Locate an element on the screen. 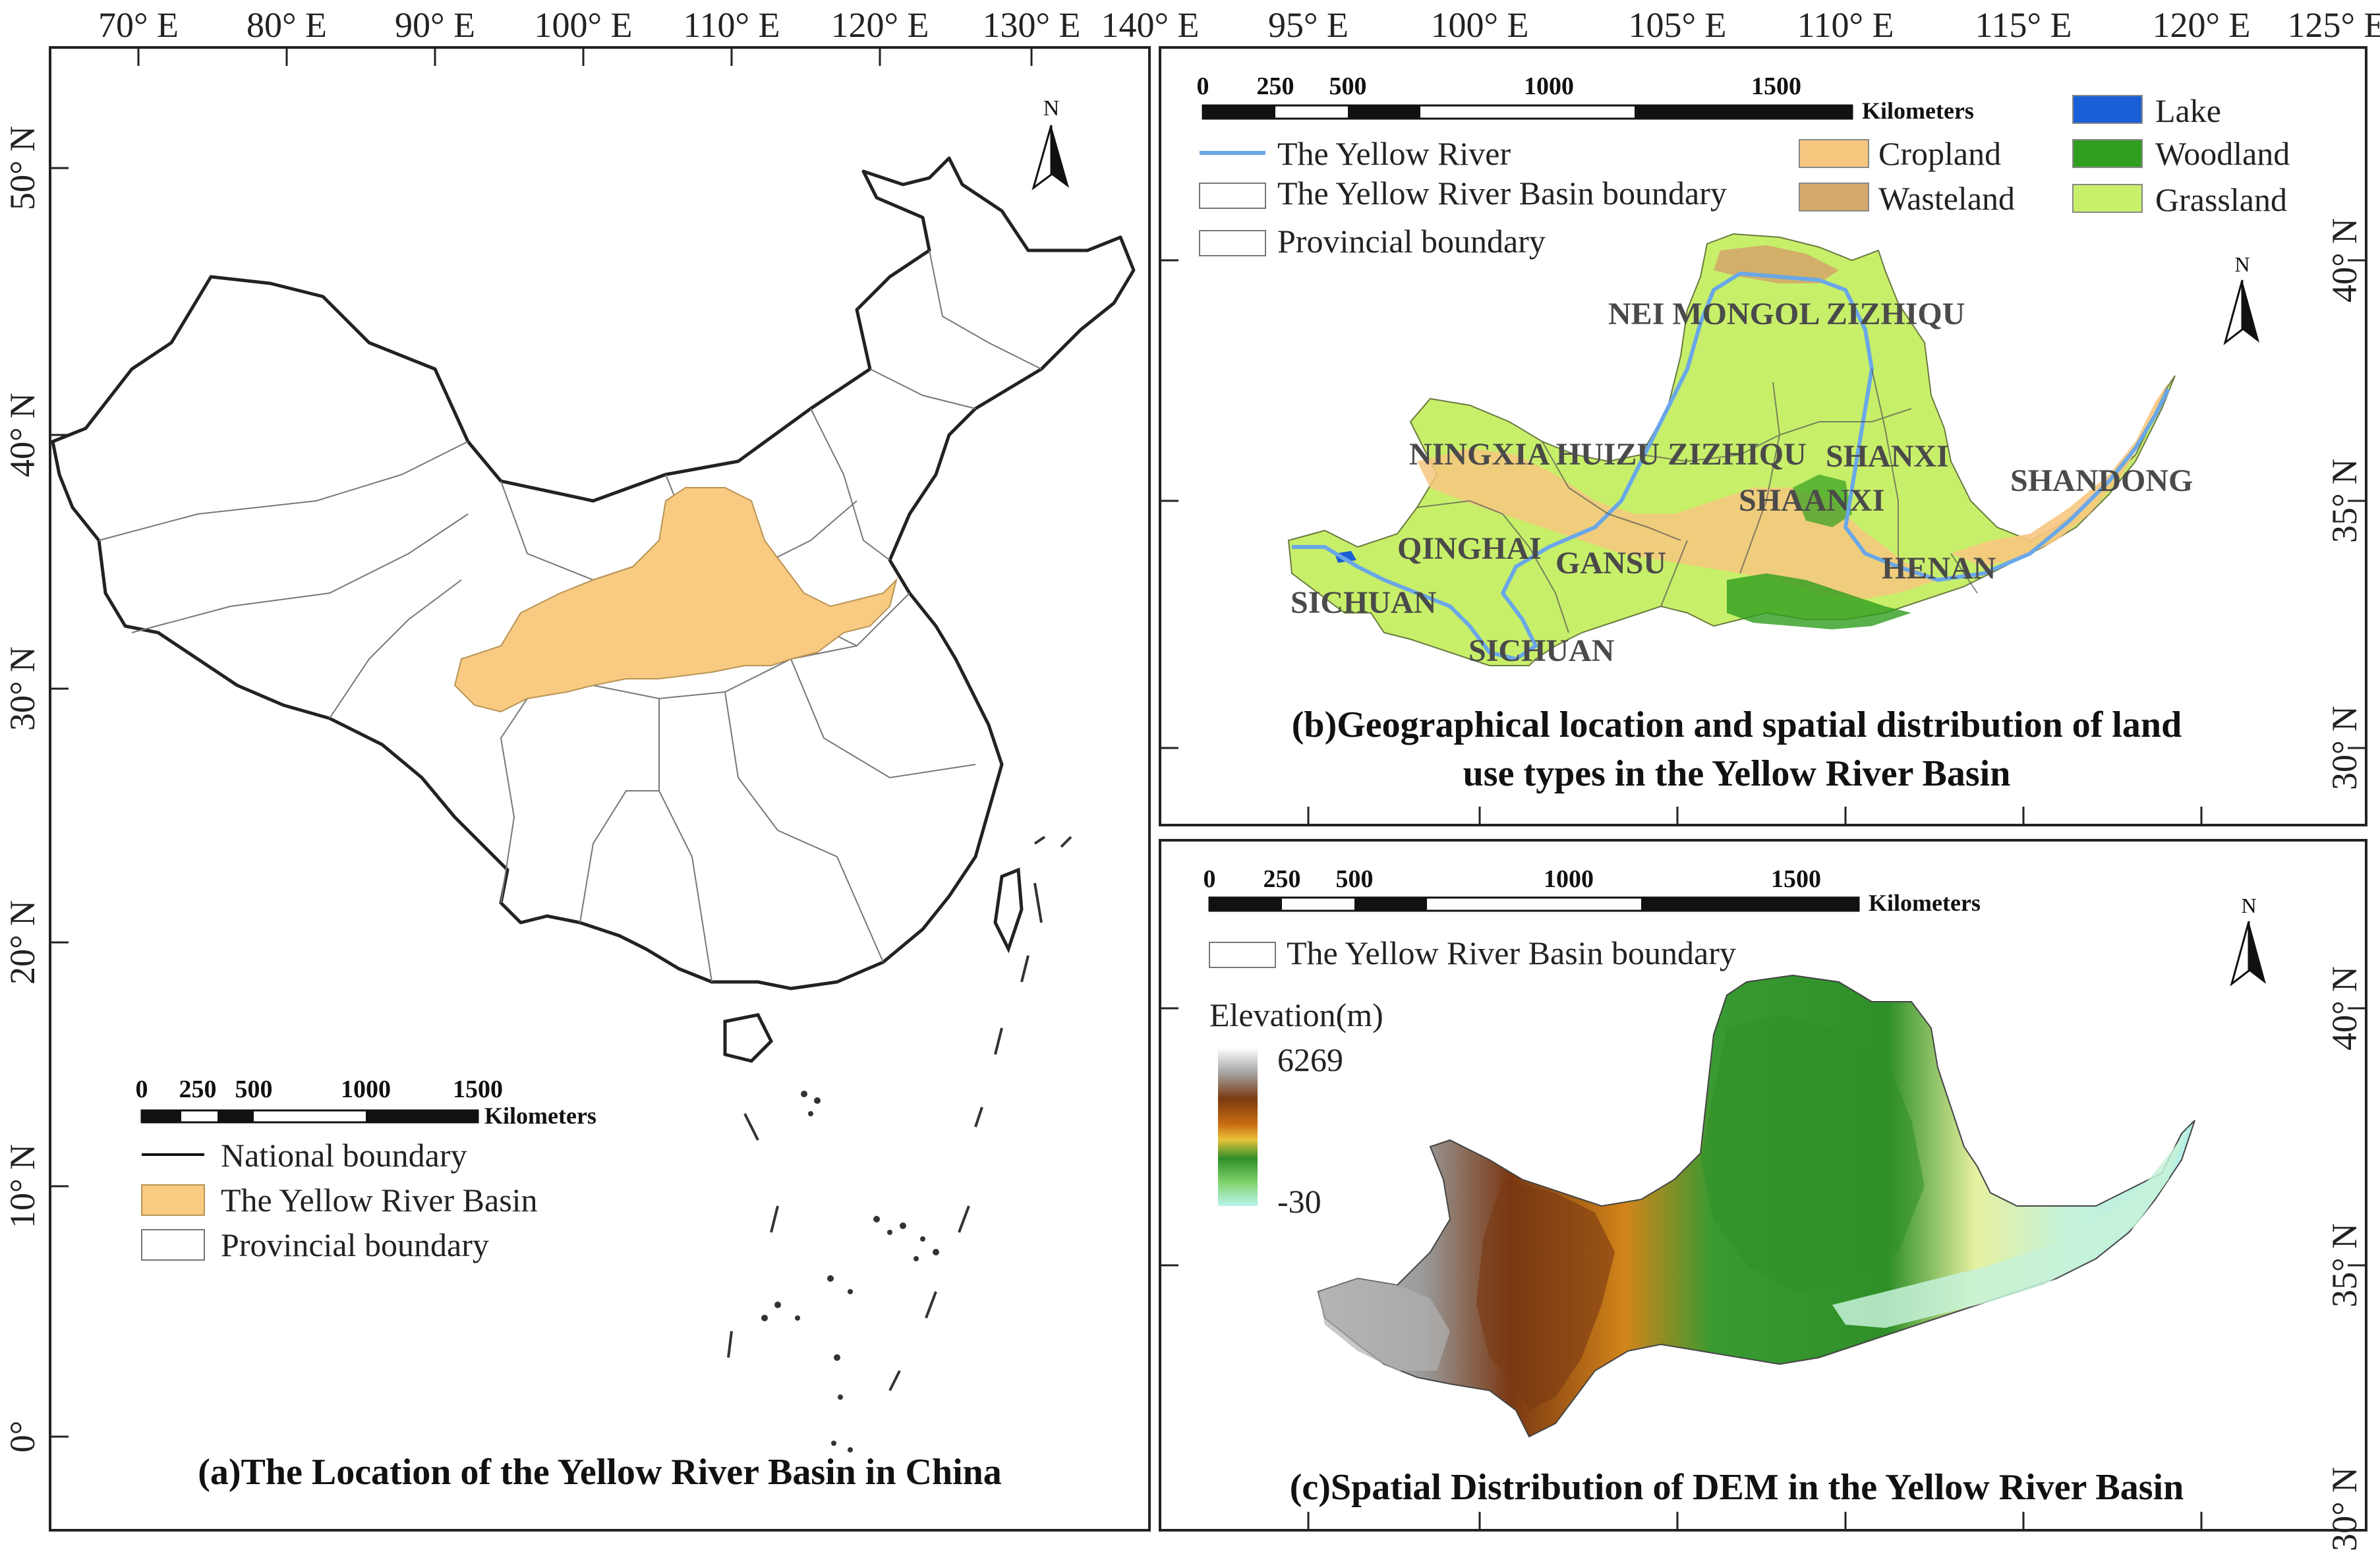  taiwan-island is located at coordinates (1008, 910).